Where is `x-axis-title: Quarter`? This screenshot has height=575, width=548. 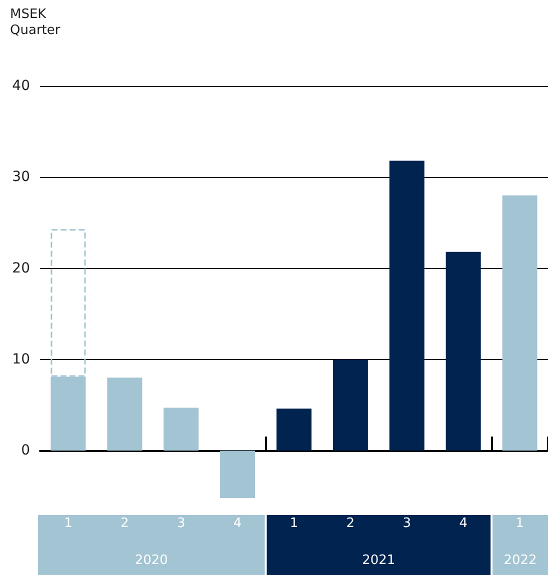 x-axis-title: Quarter is located at coordinates (35, 30).